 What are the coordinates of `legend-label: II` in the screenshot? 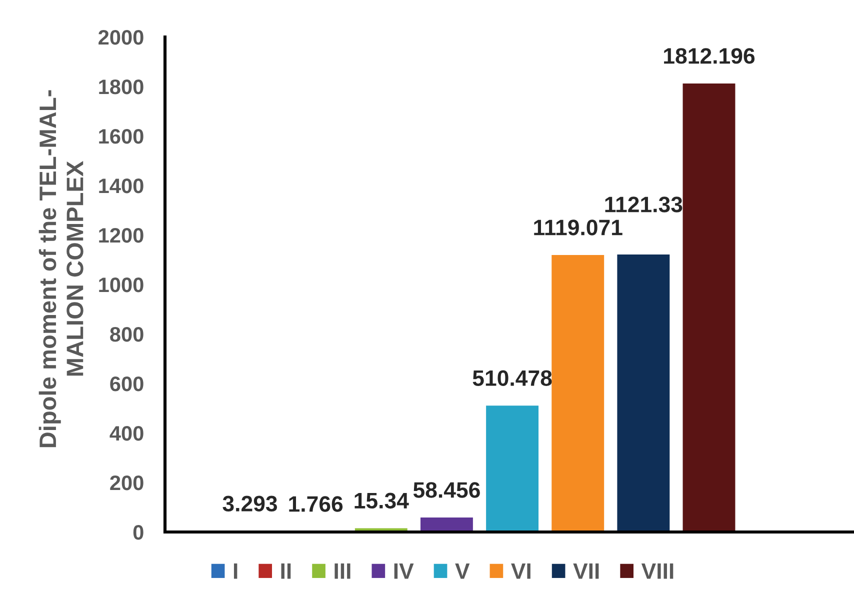 It's located at (286, 571).